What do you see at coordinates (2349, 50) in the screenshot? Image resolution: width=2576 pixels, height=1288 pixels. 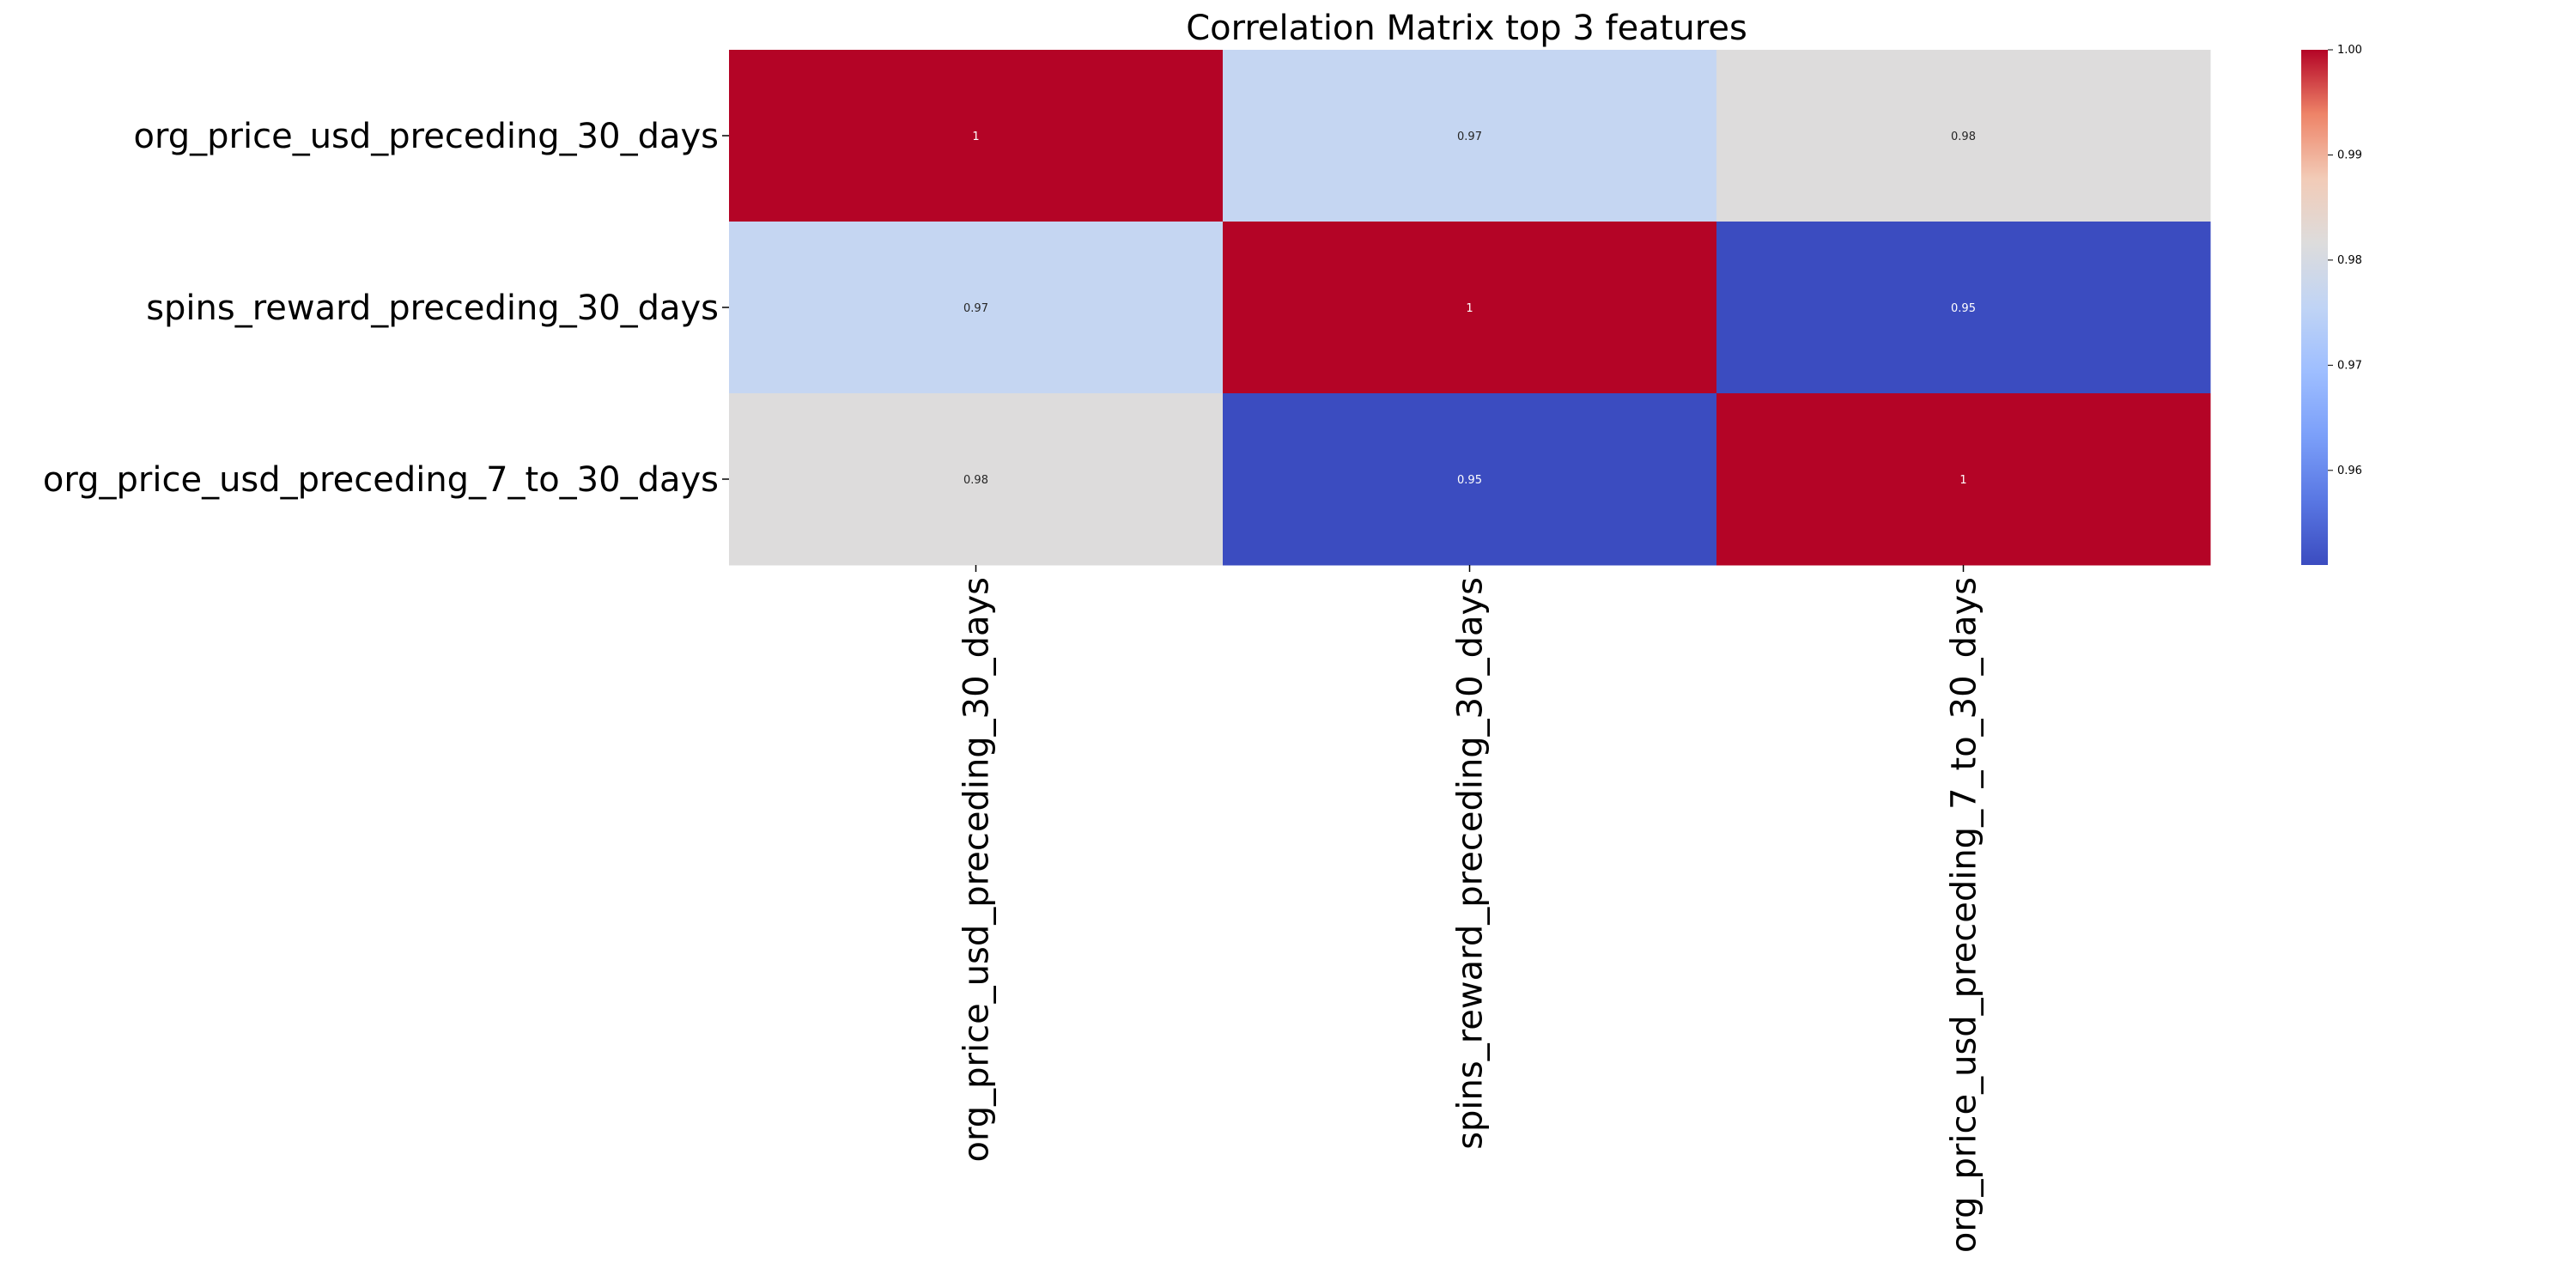 I see `colorbar-tick-label-4: 1.00` at bounding box center [2349, 50].